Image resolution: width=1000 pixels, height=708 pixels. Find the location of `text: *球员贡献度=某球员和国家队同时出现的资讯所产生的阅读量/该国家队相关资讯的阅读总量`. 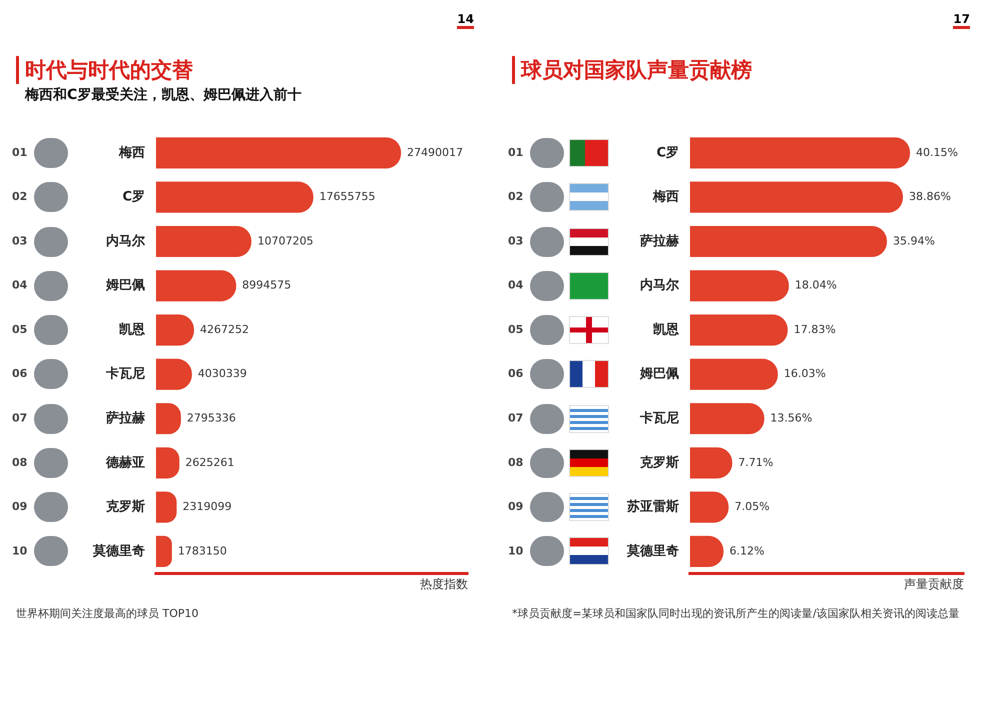

text: *球员贡献度=某球员和国家队同时出现的资讯所产生的阅读量/该国家队相关资讯的阅读总量 is located at coordinates (736, 613).